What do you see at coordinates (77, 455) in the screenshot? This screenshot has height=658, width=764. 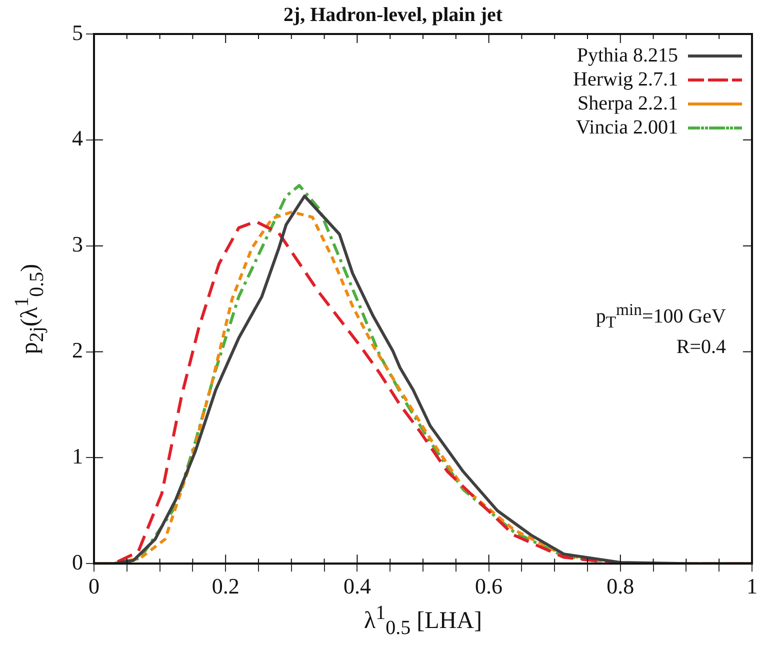 I see `y-tick-label: 1` at bounding box center [77, 455].